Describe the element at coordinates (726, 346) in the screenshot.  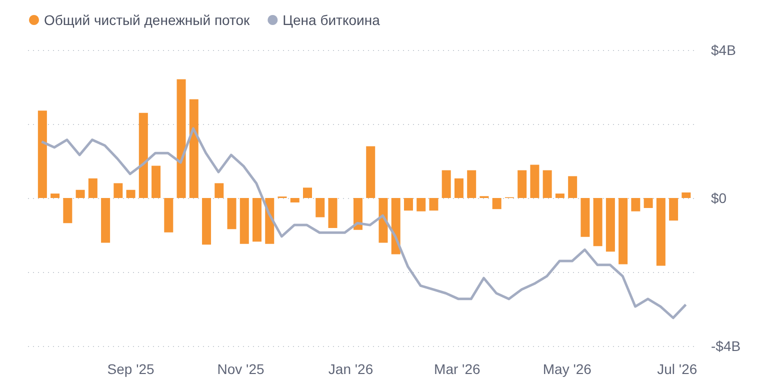
I see `y-tick-label: -$4B` at that location.